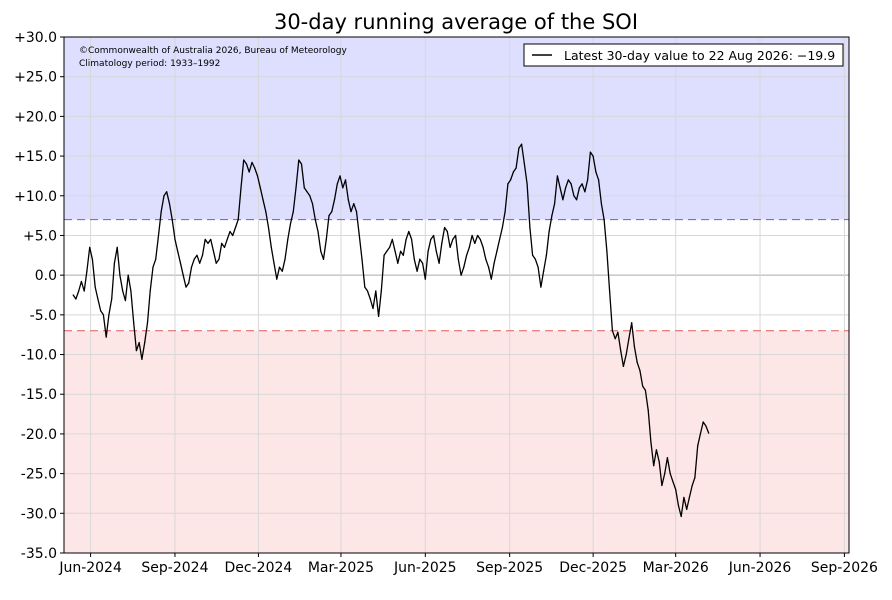  I want to click on y-tick-label: +5.0, so click(40, 236).